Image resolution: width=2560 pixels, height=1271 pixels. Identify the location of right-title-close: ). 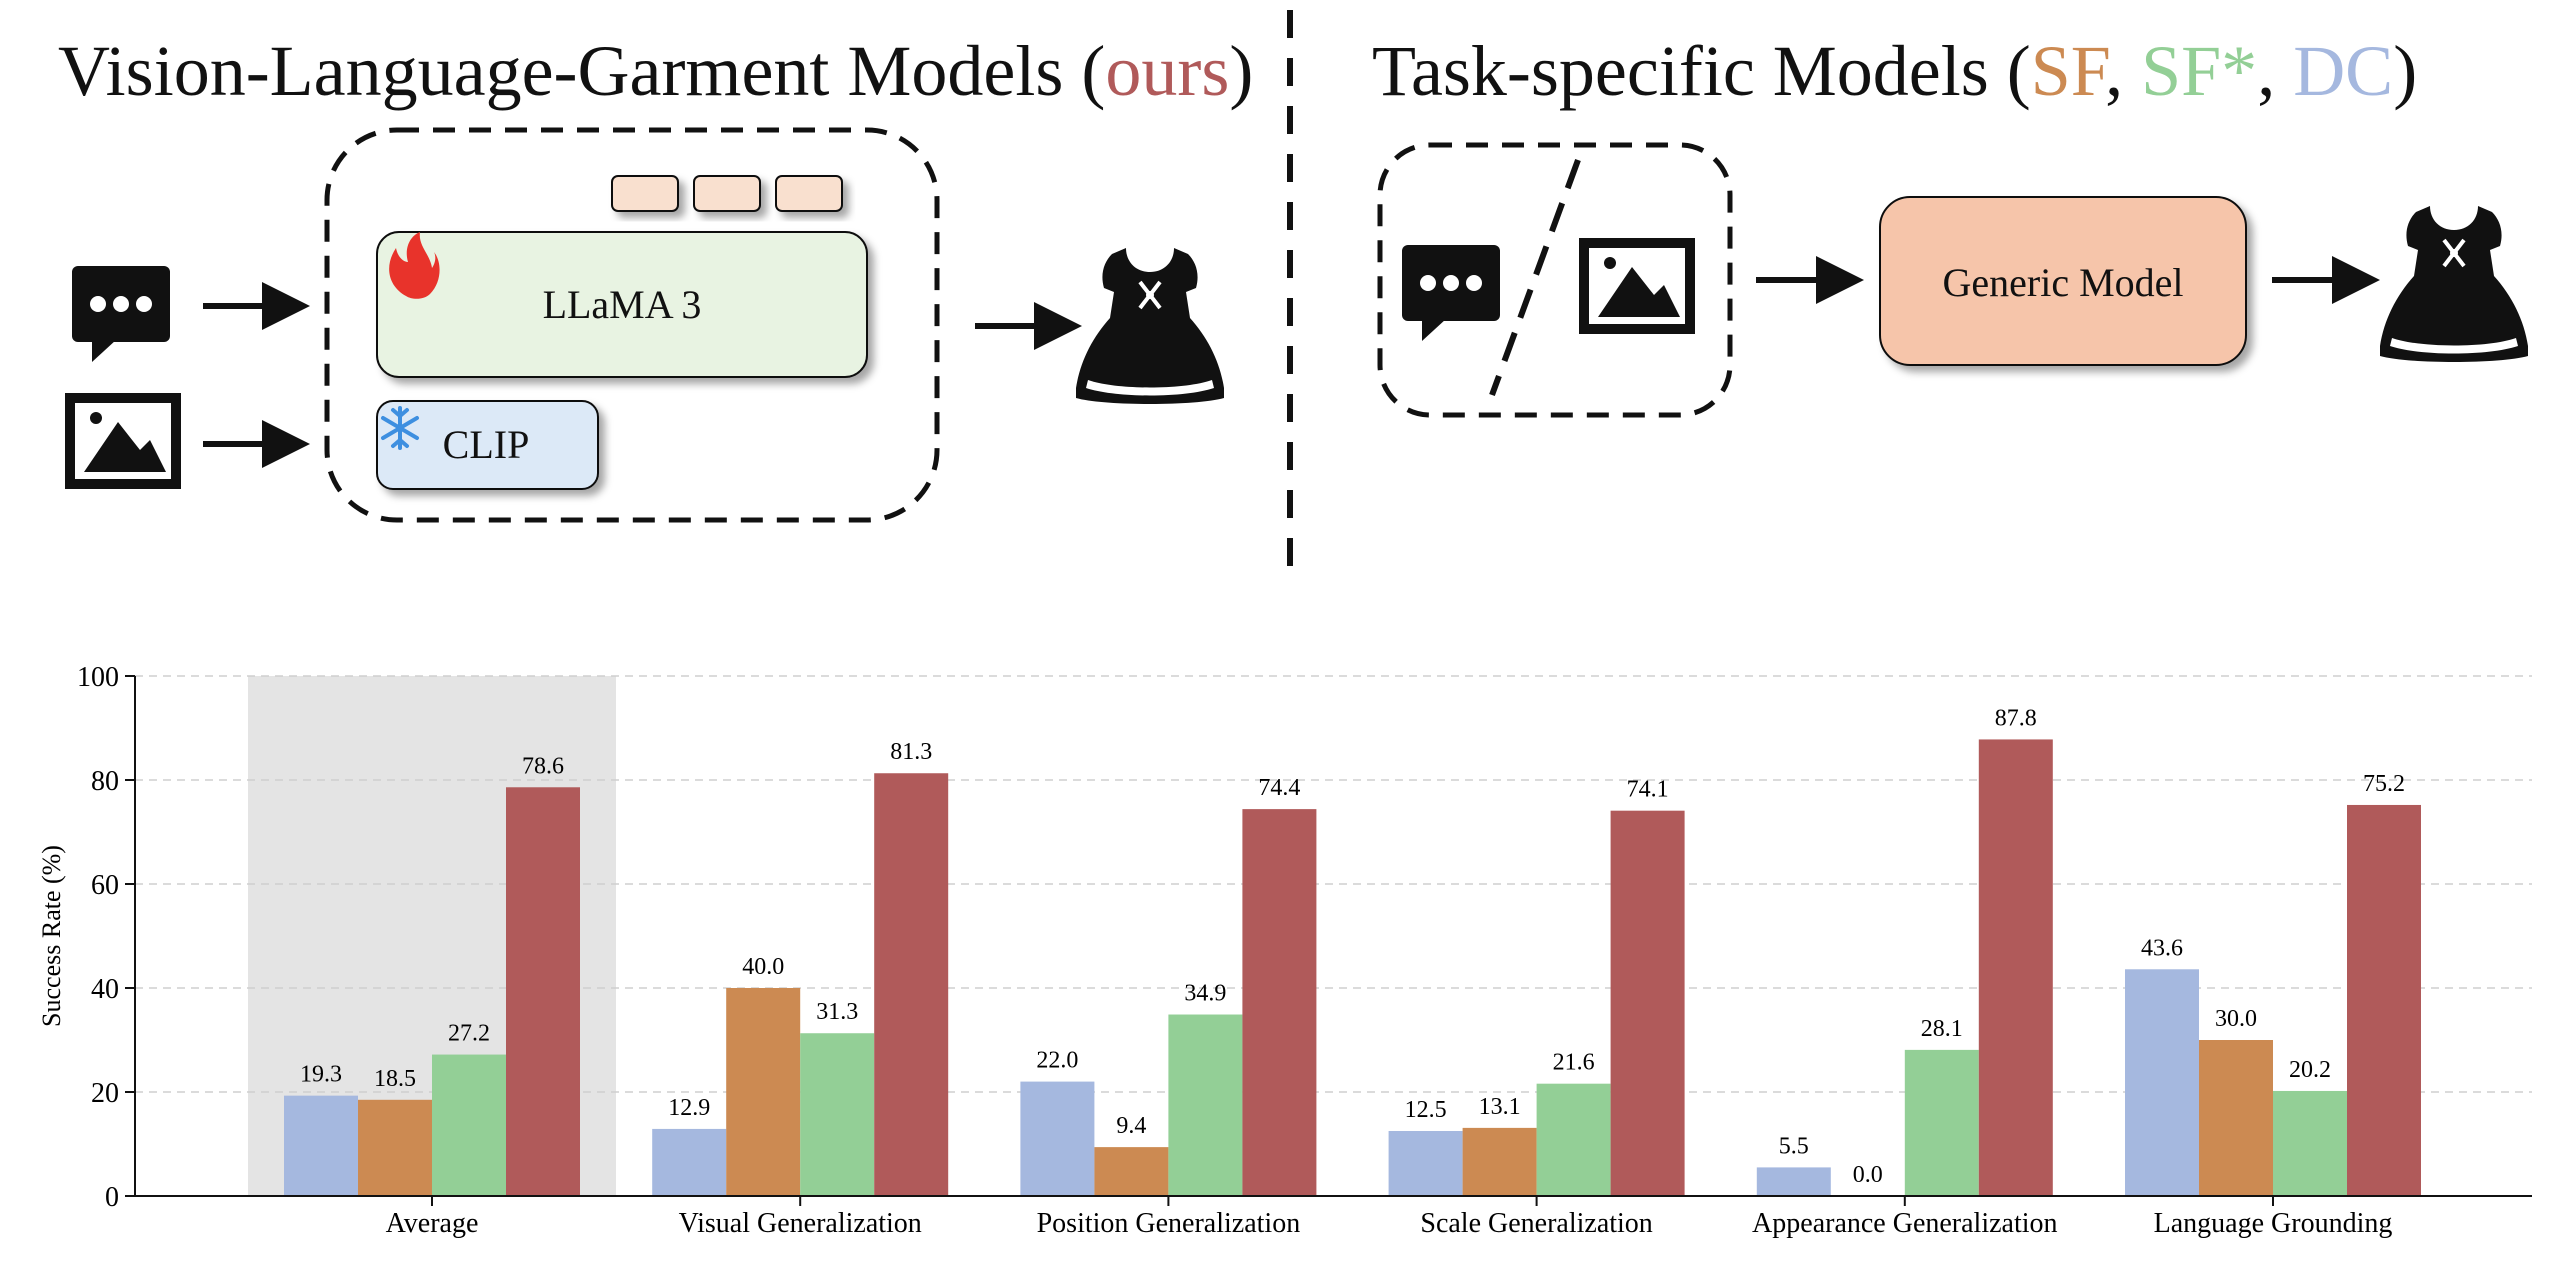
(2405, 71).